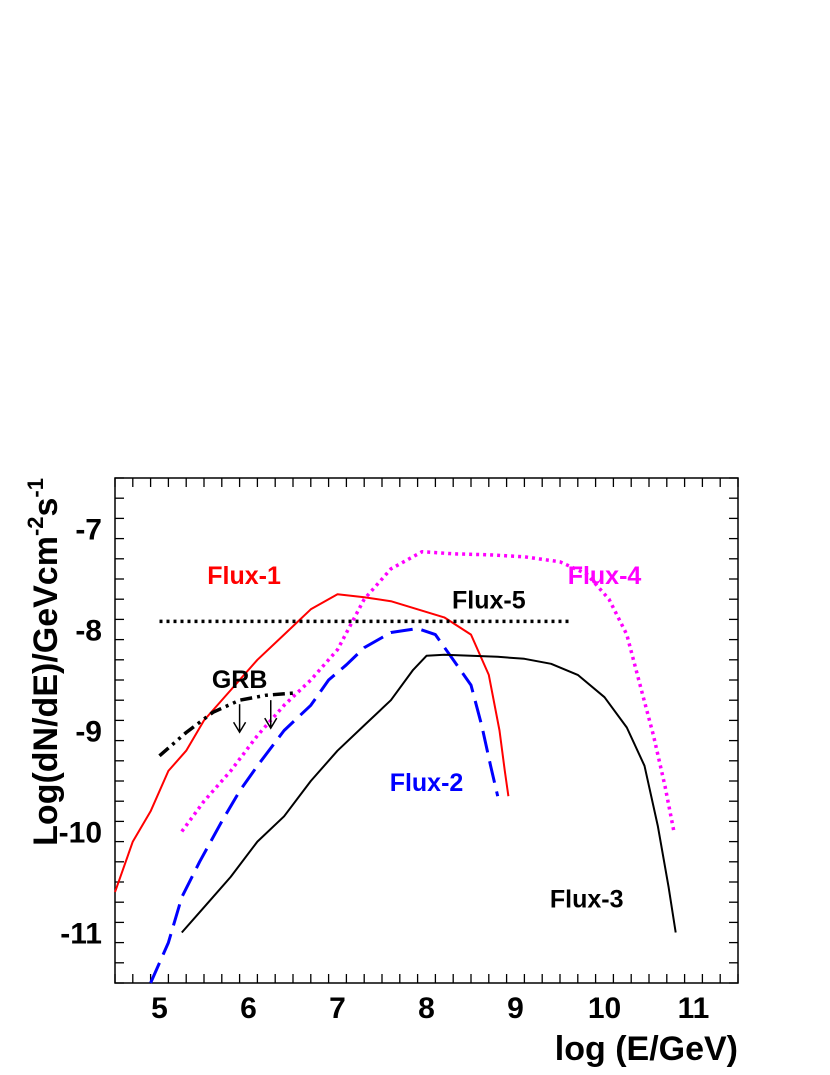 This screenshot has width=830, height=1075. I want to click on x-axis-title: log (E/GeV), so click(646, 1049).